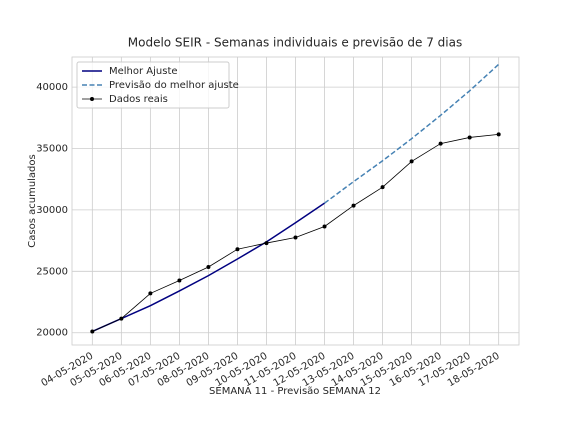  What do you see at coordinates (52, 87) in the screenshot?
I see `y-tick-label: 40000` at bounding box center [52, 87].